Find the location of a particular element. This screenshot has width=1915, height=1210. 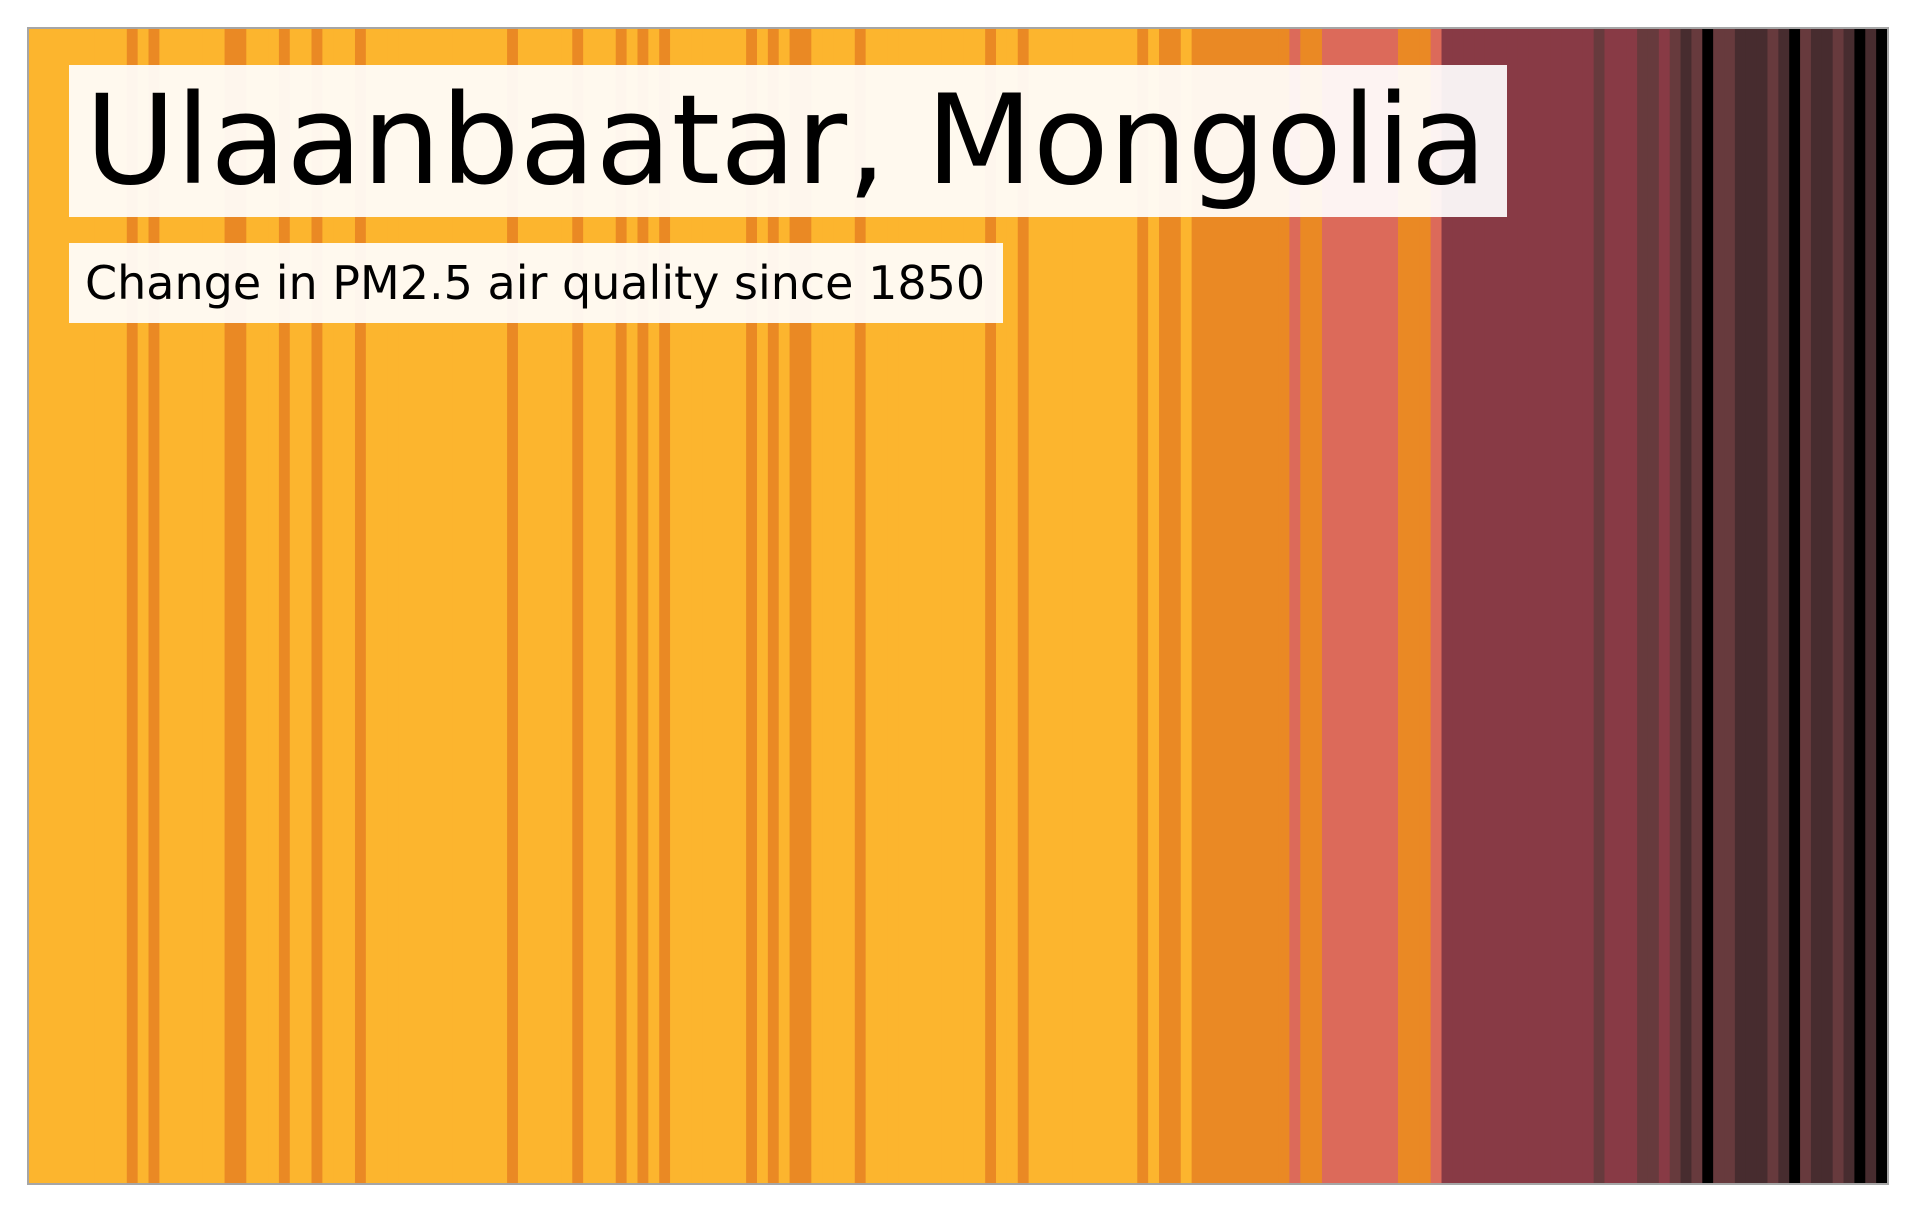

stripe-1939 is located at coordinates (1002, 606).